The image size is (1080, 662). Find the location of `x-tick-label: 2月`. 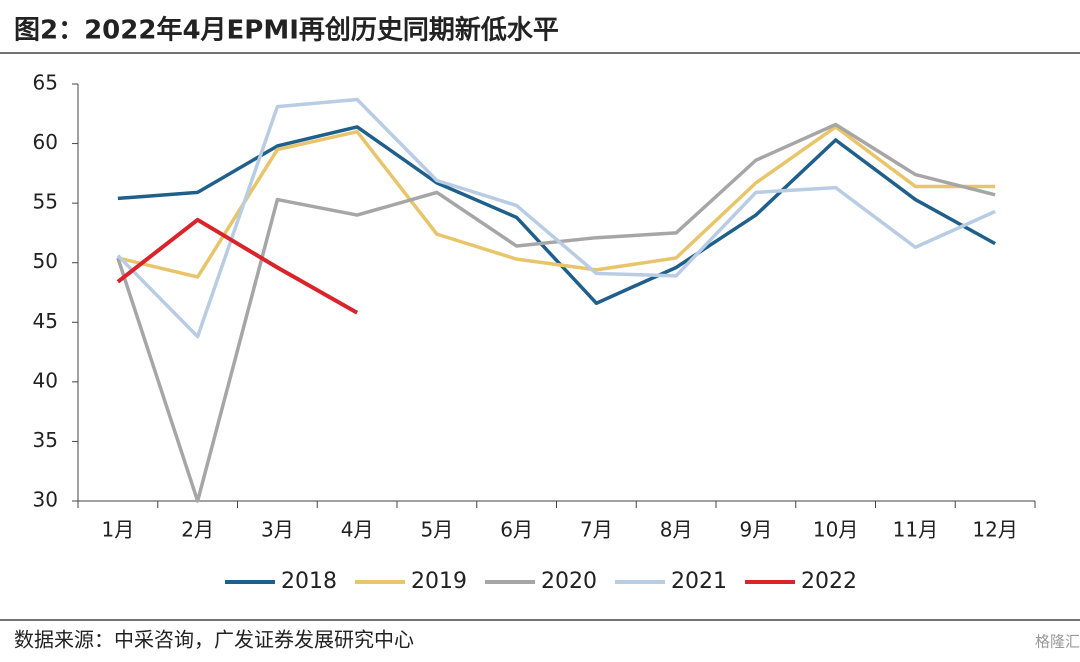

x-tick-label: 2月 is located at coordinates (197, 530).